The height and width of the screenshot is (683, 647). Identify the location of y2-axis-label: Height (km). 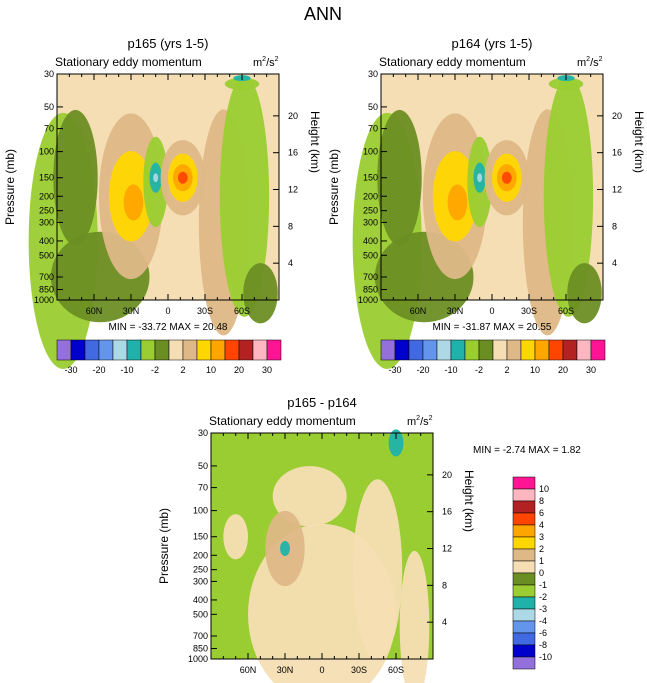
(315, 142).